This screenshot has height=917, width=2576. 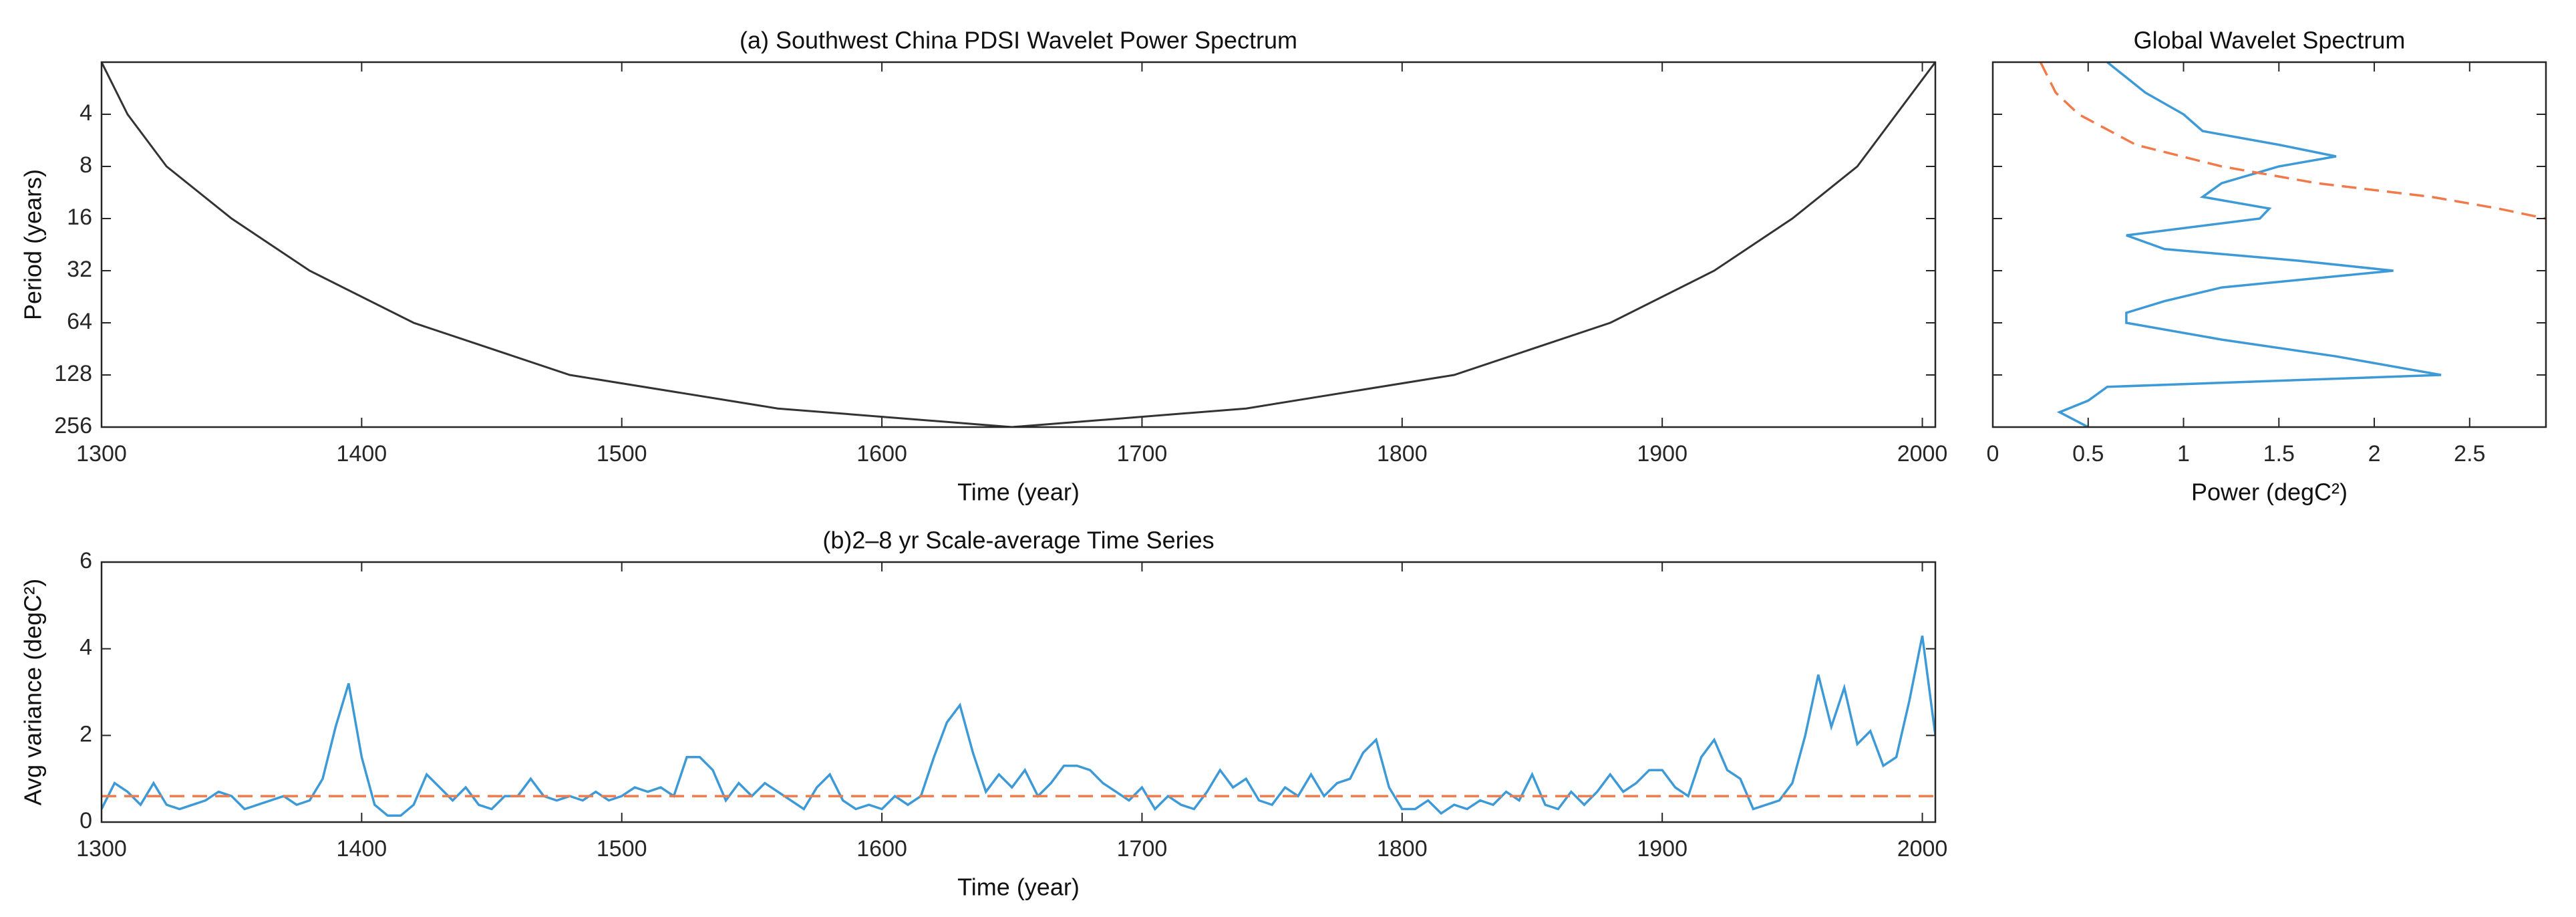 What do you see at coordinates (79, 269) in the screenshot?
I see `y-tick-label: 32` at bounding box center [79, 269].